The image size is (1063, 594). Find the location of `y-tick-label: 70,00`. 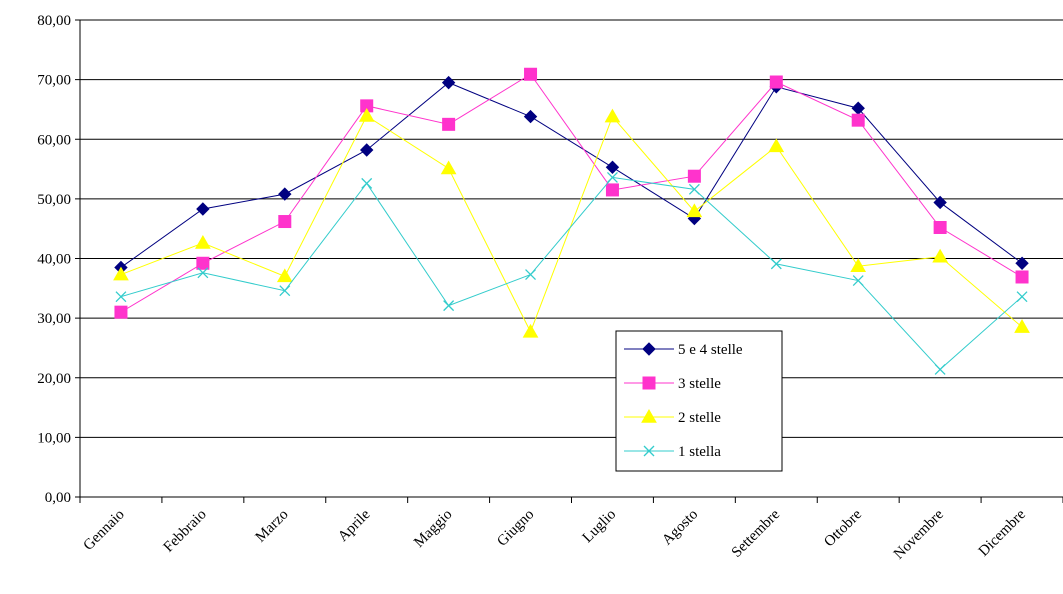

y-tick-label: 70,00 is located at coordinates (54, 81).